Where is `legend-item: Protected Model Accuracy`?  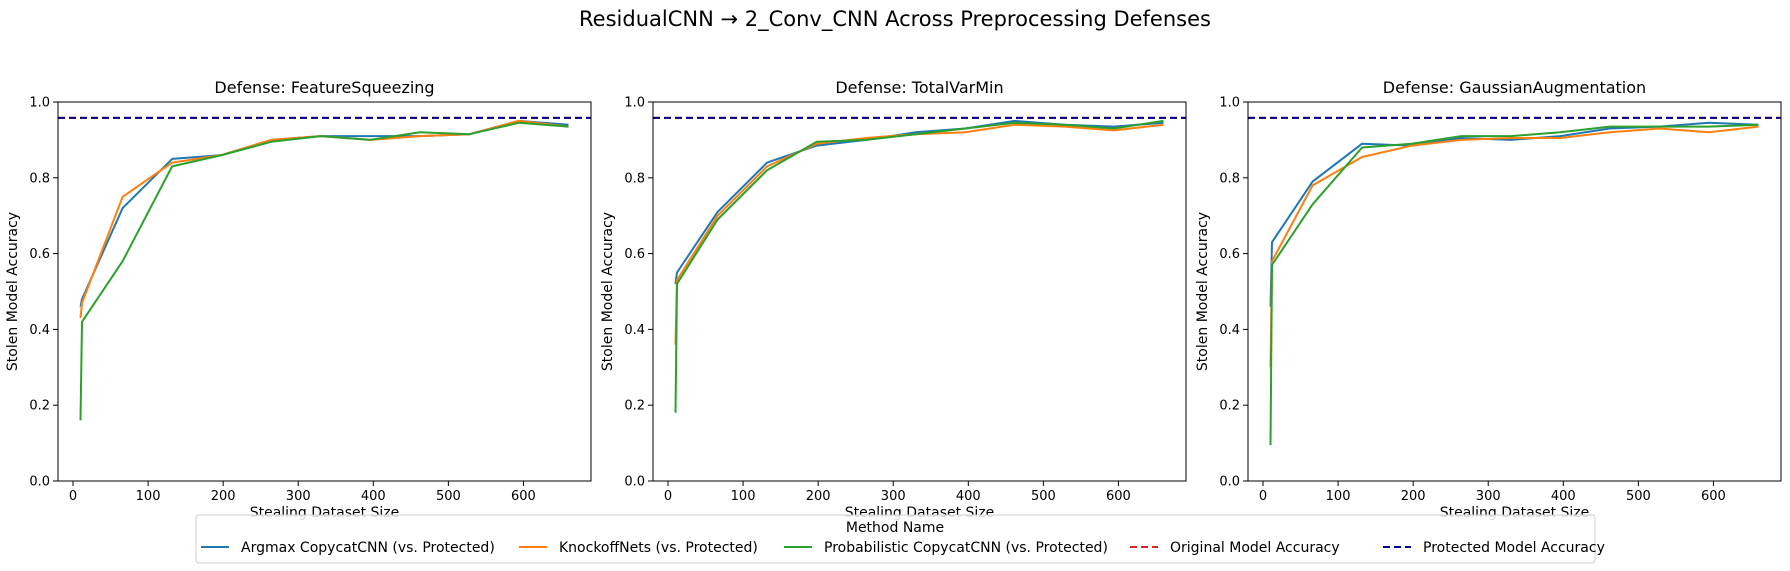
legend-item: Protected Model Accuracy is located at coordinates (1494, 548).